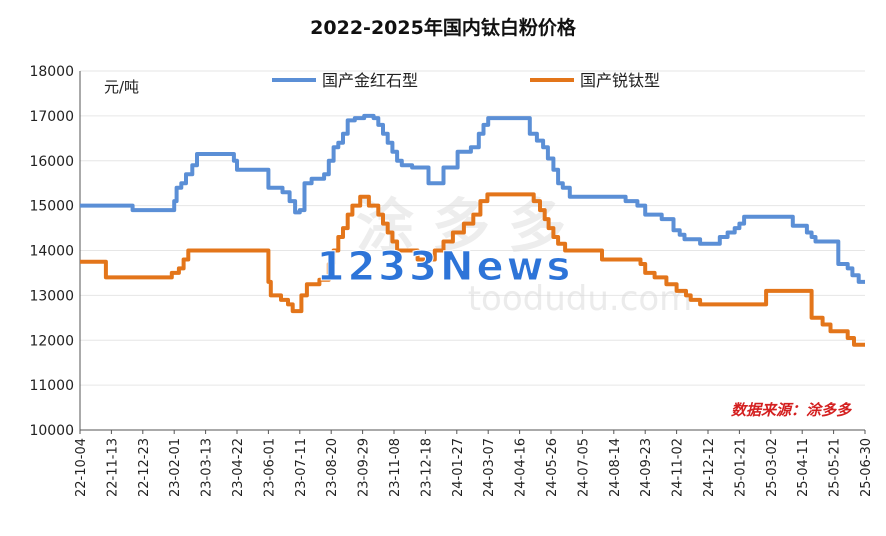 This screenshot has height=536, width=886. Describe the element at coordinates (112, 467) in the screenshot. I see `x-tick-label: 22-11-13` at that location.